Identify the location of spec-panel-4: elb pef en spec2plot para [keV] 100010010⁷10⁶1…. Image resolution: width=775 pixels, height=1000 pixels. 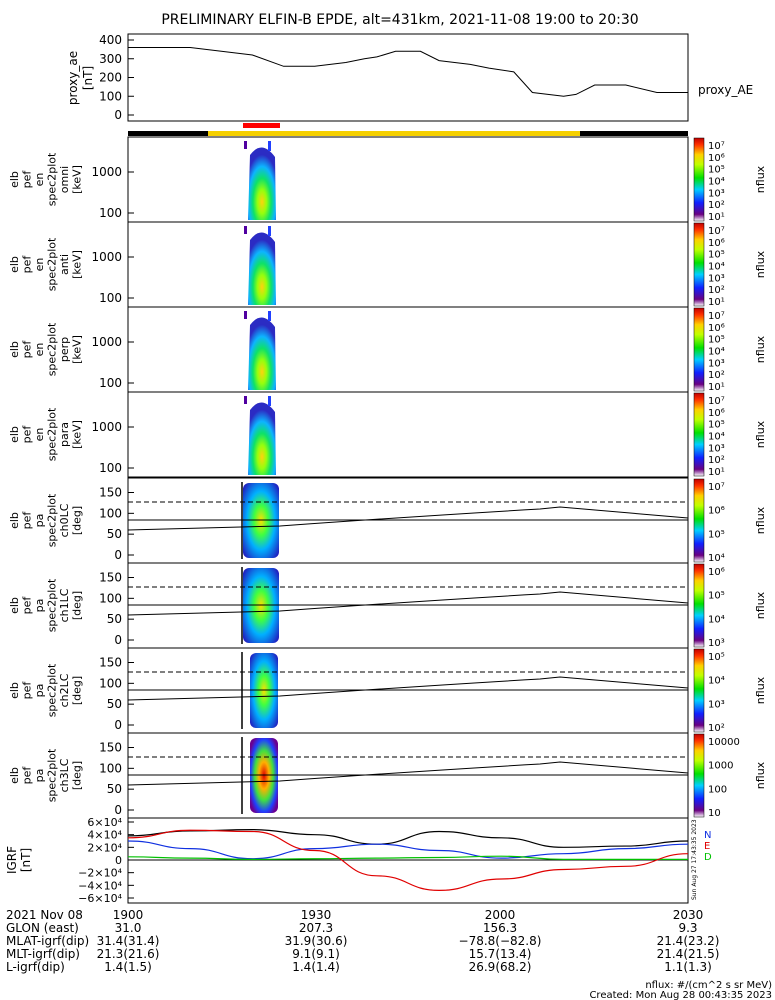
(387, 434).